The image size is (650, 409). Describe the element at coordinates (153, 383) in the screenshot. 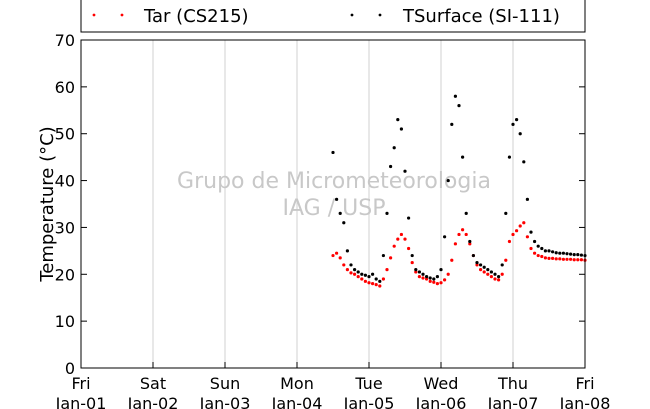

I see `x-tick-label-day: Sat` at that location.